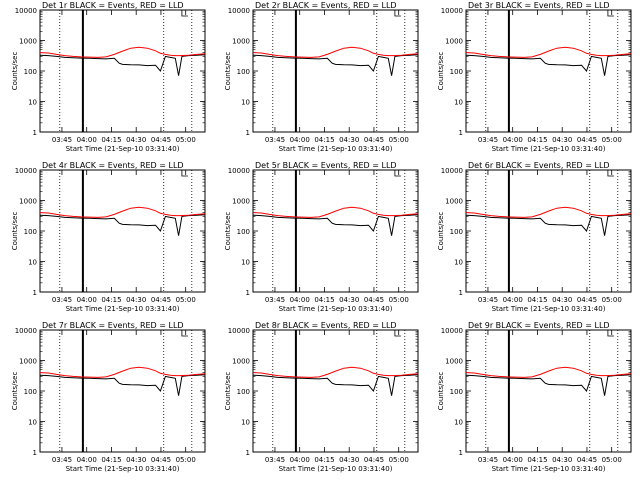  I want to click on panel-title: Det 5r BLACK = Events, RED = LLD, so click(326, 165).